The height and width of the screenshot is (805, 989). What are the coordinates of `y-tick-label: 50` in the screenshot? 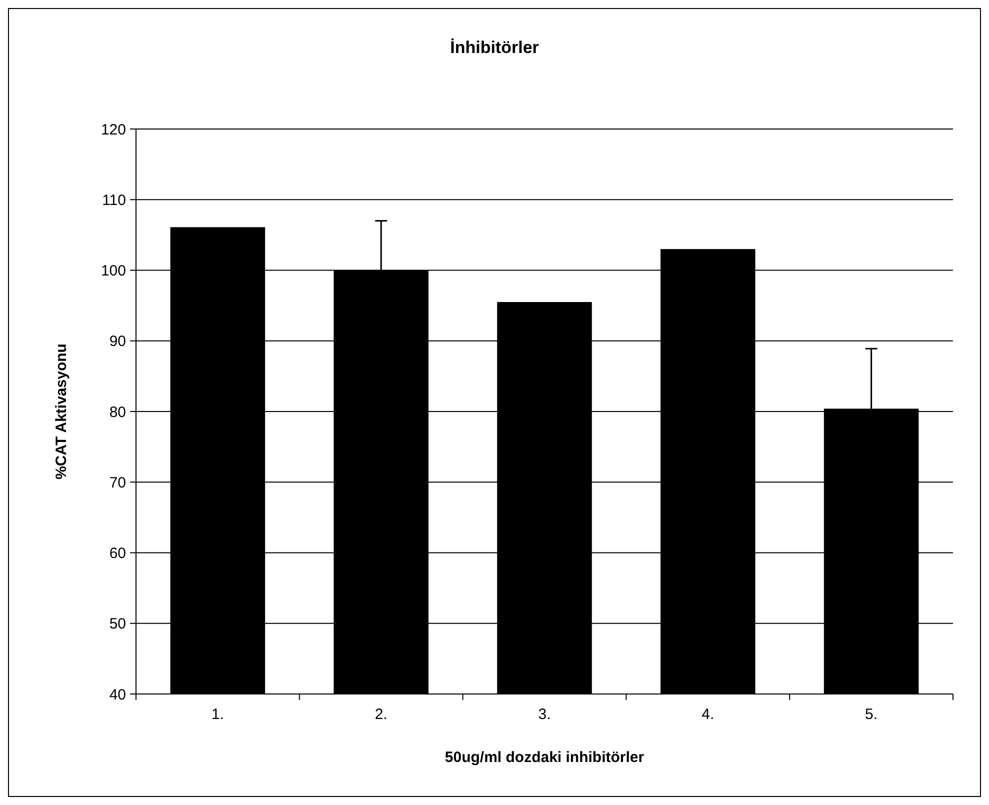 It's located at (117, 624).